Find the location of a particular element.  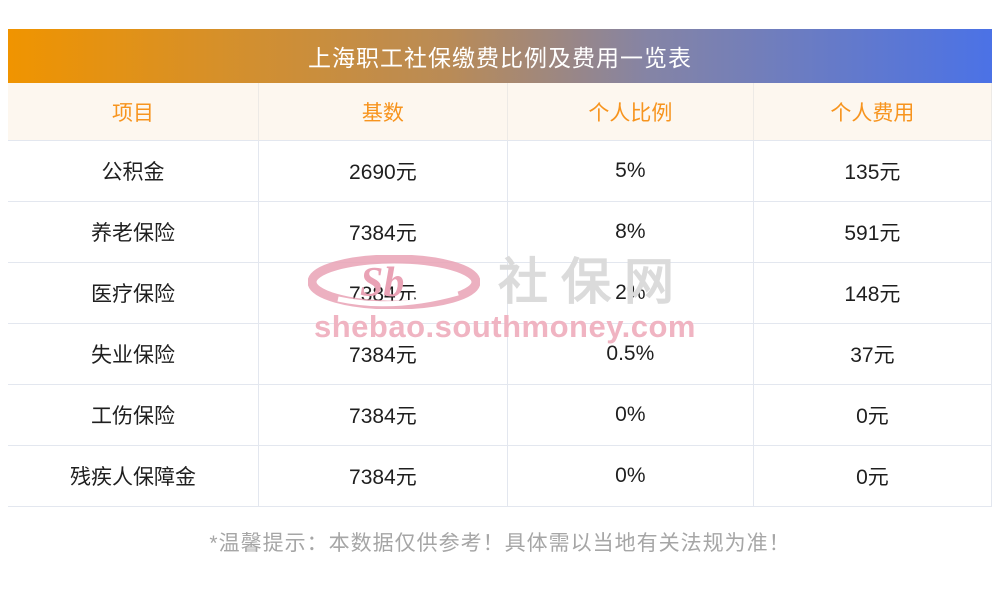

cell-item: 公积金 is located at coordinates (133, 171).